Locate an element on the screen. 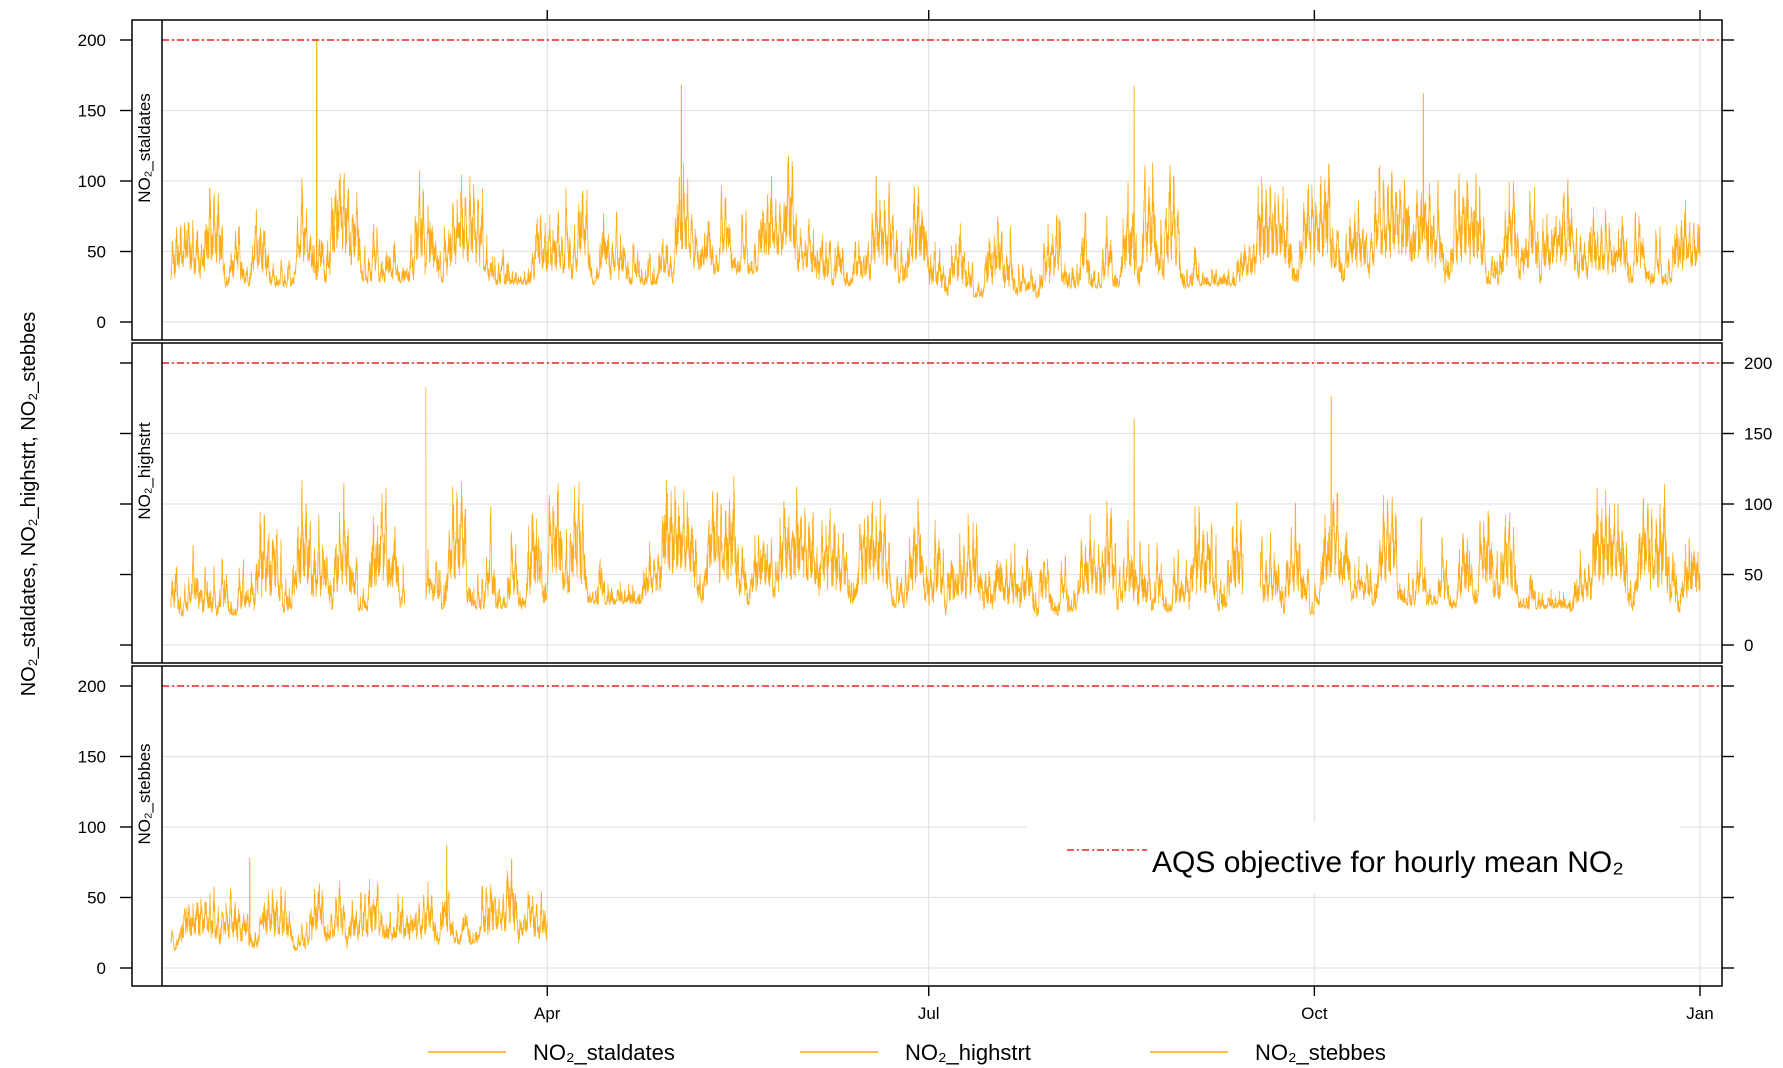 The height and width of the screenshot is (1068, 1783). panel-label: NO₂_highstrt is located at coordinates (144, 471).